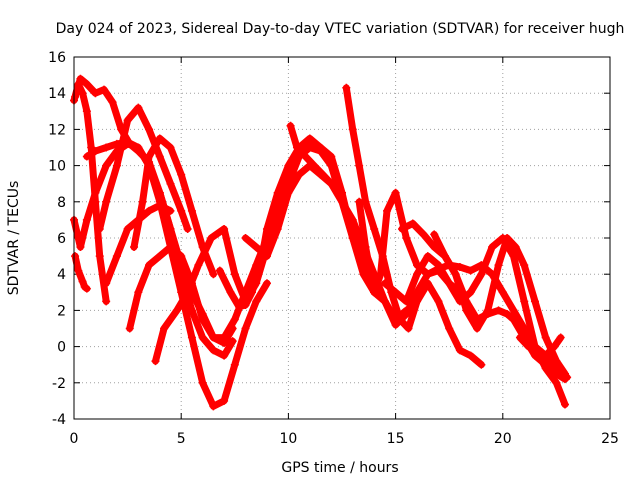 The height and width of the screenshot is (480, 640). I want to click on x-tick-label: 20, so click(503, 439).